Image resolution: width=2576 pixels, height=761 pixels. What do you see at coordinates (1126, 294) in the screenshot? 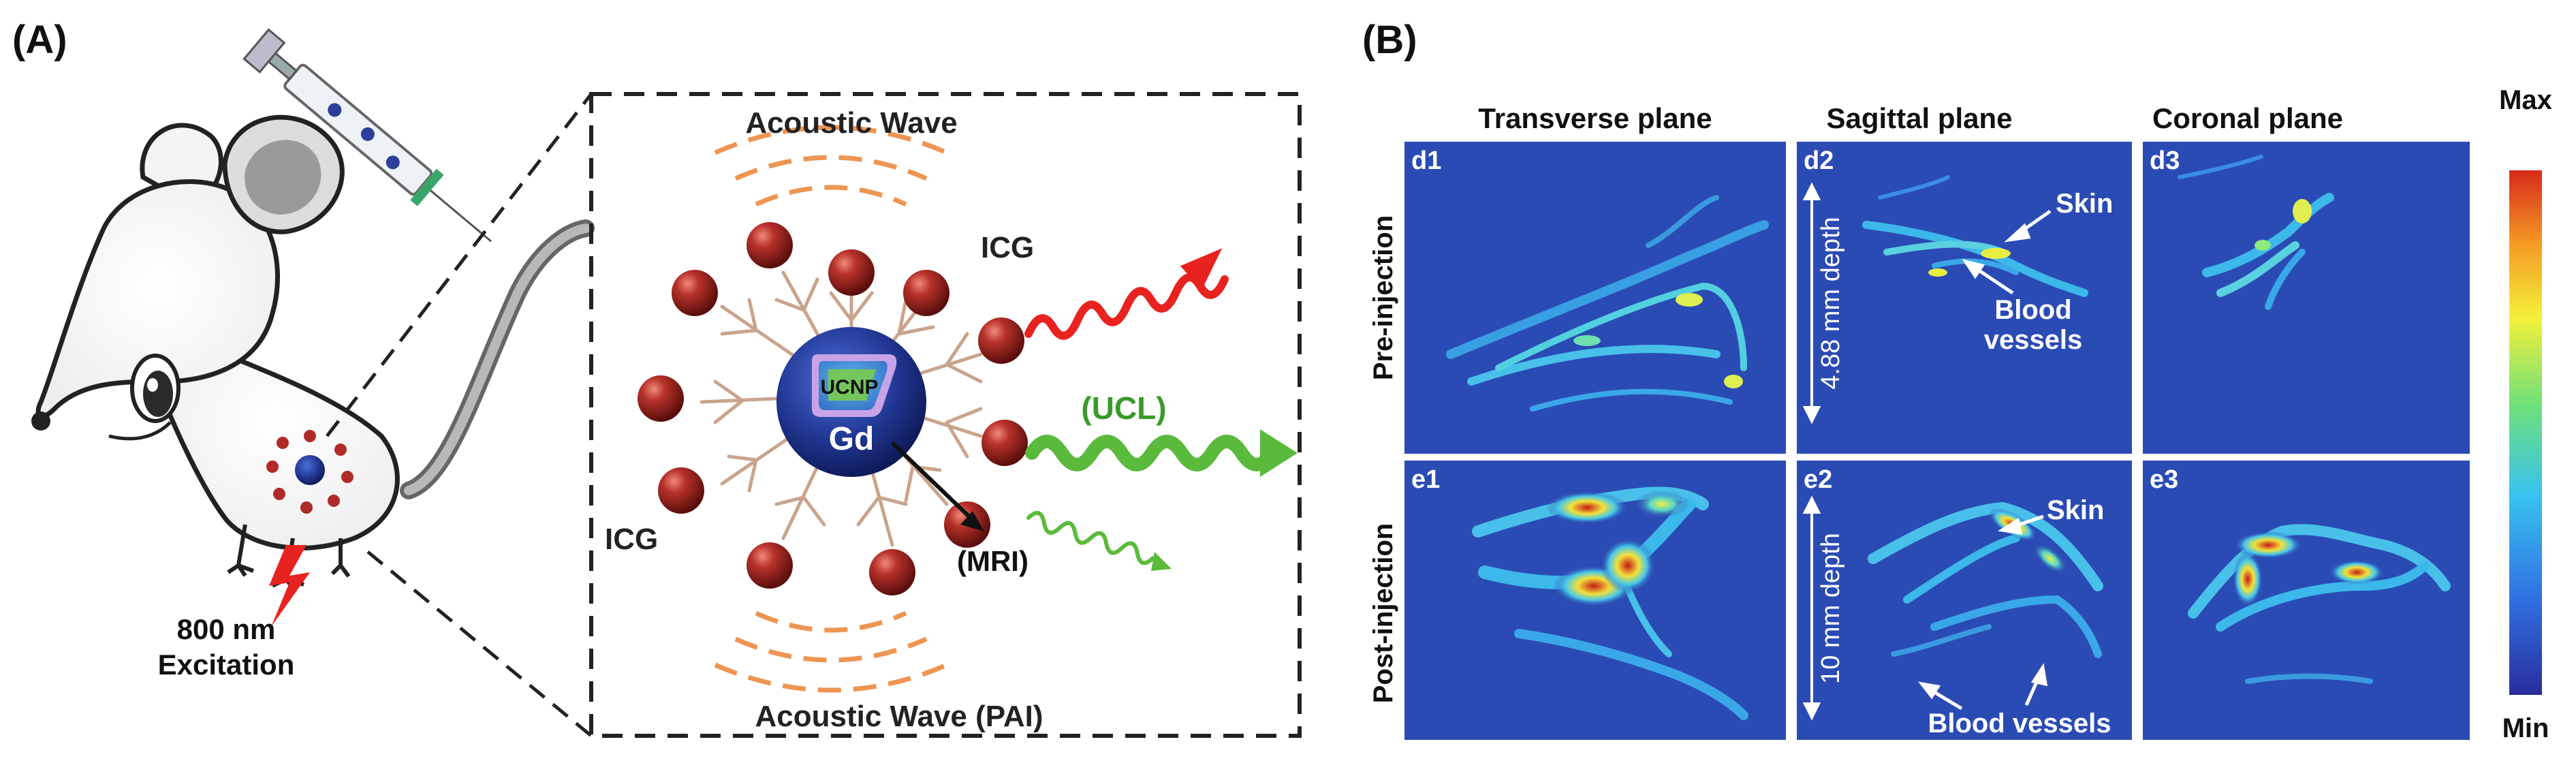
I see `red-wave-arrow` at bounding box center [1126, 294].